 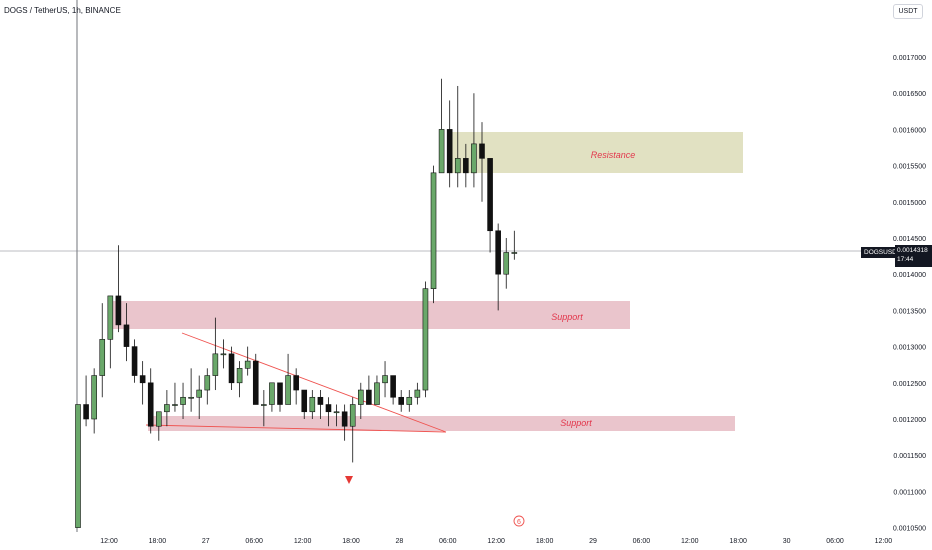 What do you see at coordinates (909, 492) in the screenshot?
I see `price-tick-label: 0.0011000` at bounding box center [909, 492].